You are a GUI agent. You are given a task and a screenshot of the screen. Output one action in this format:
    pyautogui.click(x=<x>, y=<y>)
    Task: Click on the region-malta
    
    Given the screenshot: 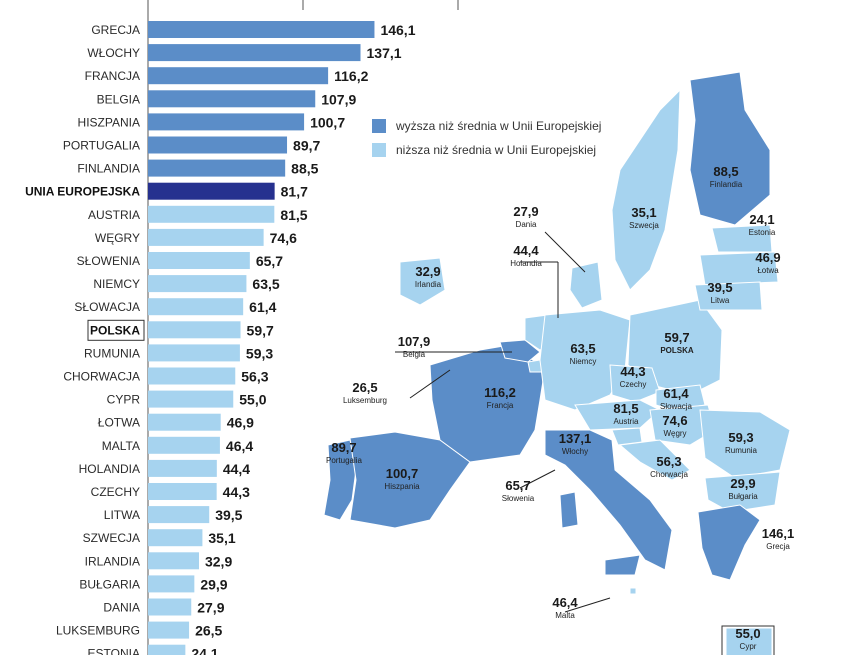 What is the action you would take?
    pyautogui.click(x=633, y=591)
    